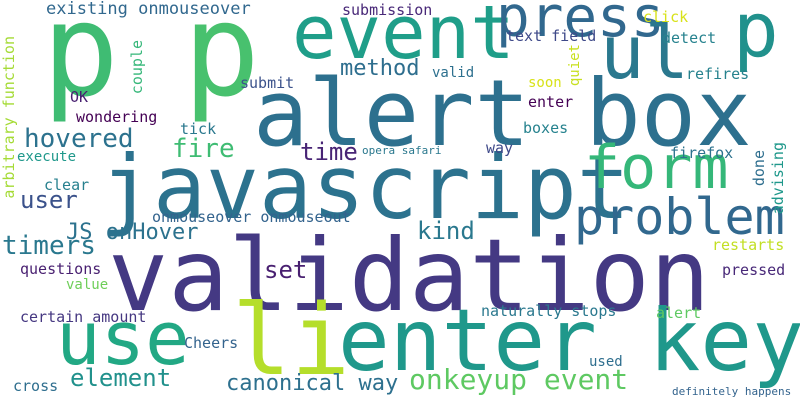 The height and width of the screenshot is (400, 800). What do you see at coordinates (132, 232) in the screenshot?
I see `word-js-onhover: JS onHover` at bounding box center [132, 232].